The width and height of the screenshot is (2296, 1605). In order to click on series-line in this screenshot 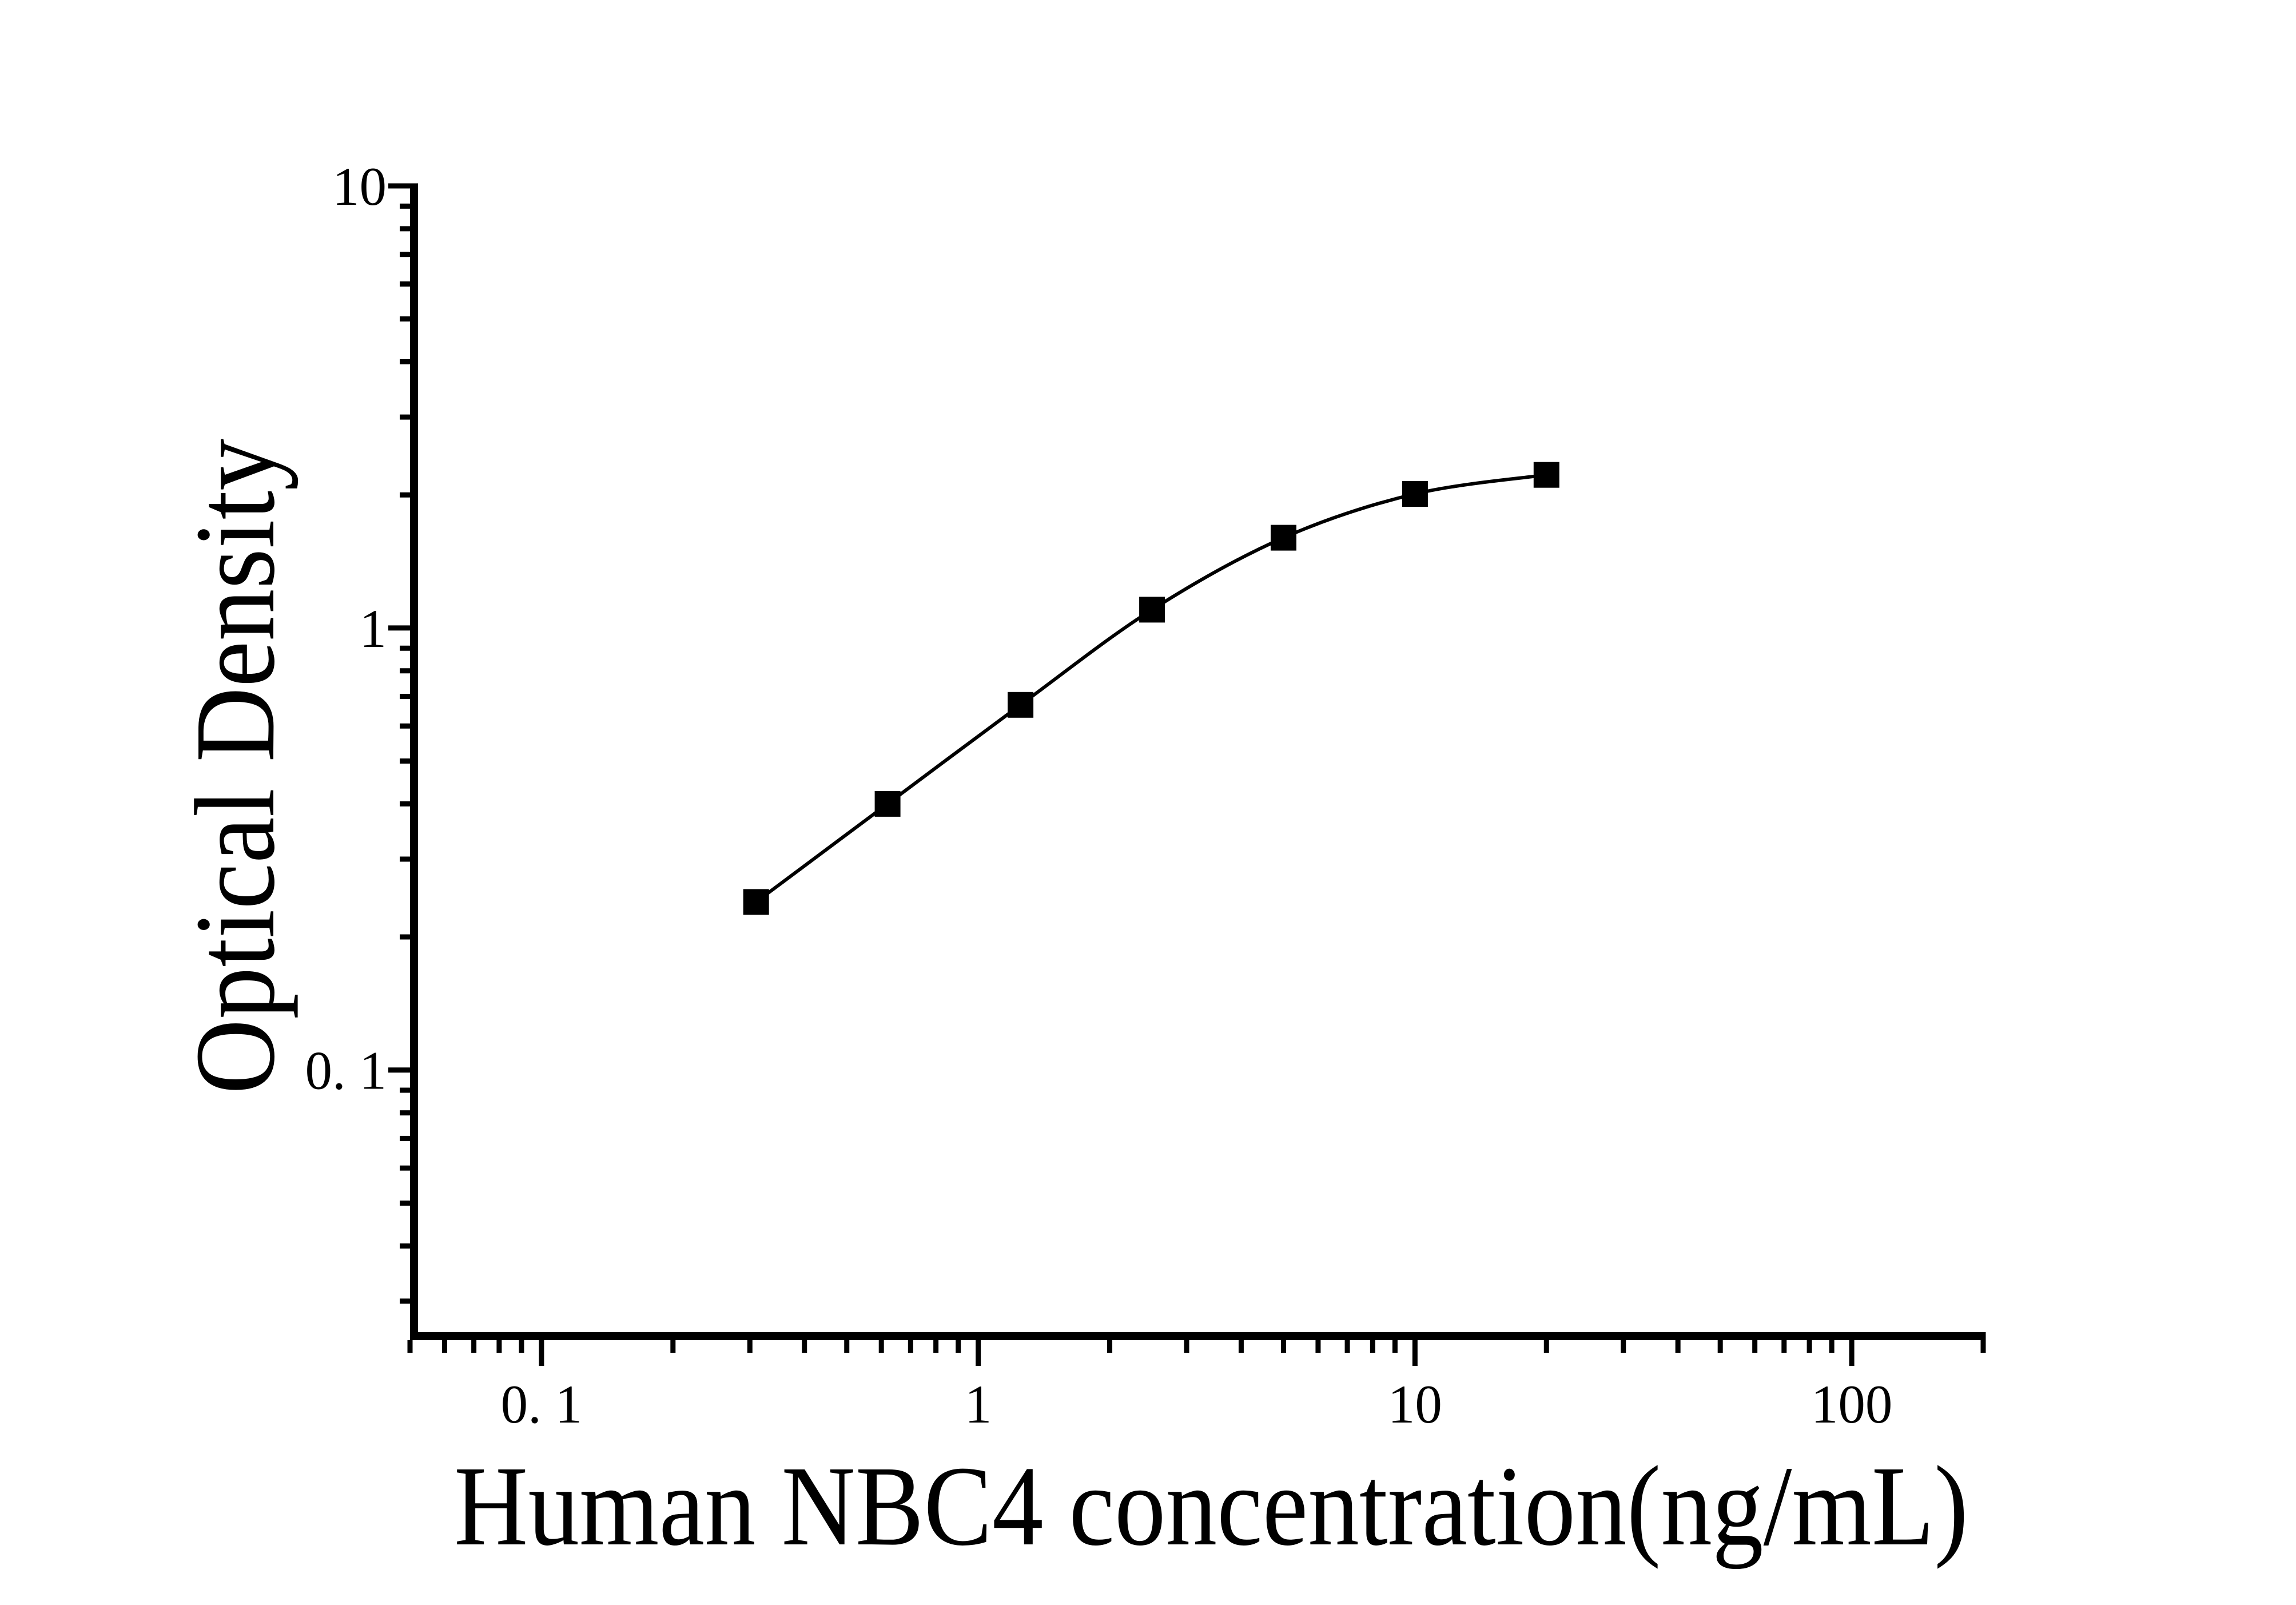, I will do `click(1151, 688)`.